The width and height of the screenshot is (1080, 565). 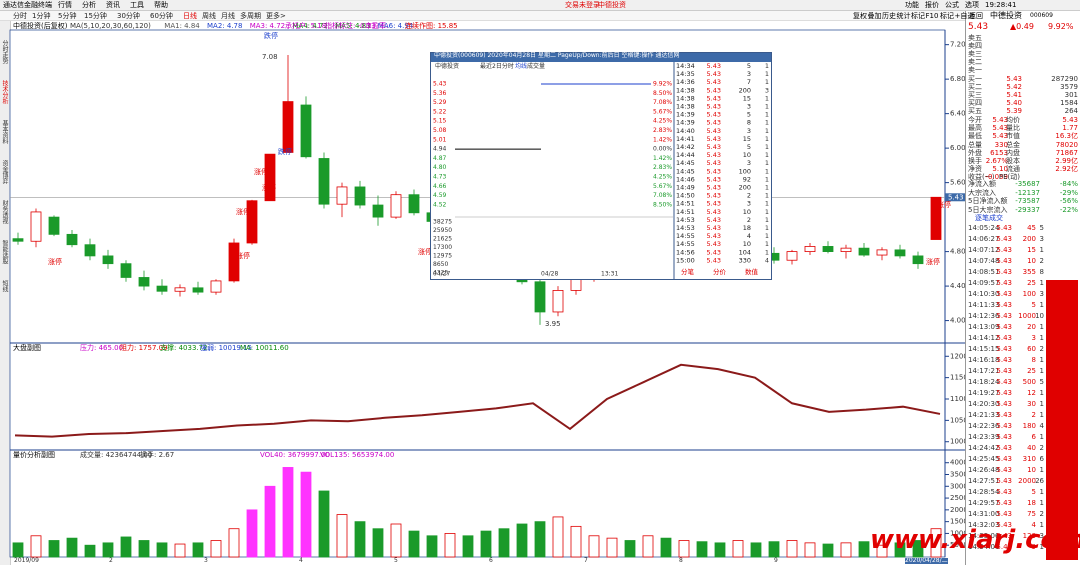 What do you see at coordinates (270, 57) in the screenshot?
I see `chart-annotation: 7.08` at bounding box center [270, 57].